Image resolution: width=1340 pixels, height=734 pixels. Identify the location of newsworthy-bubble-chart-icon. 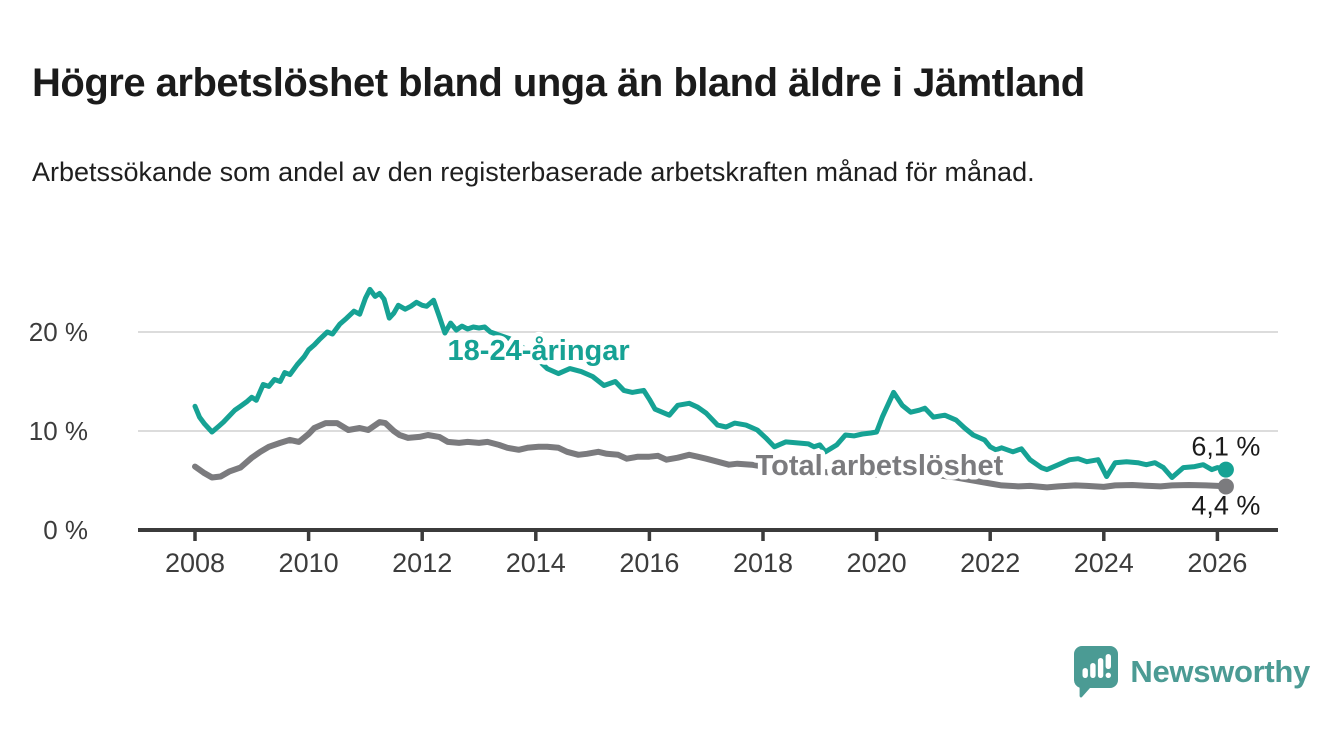
(1096, 672).